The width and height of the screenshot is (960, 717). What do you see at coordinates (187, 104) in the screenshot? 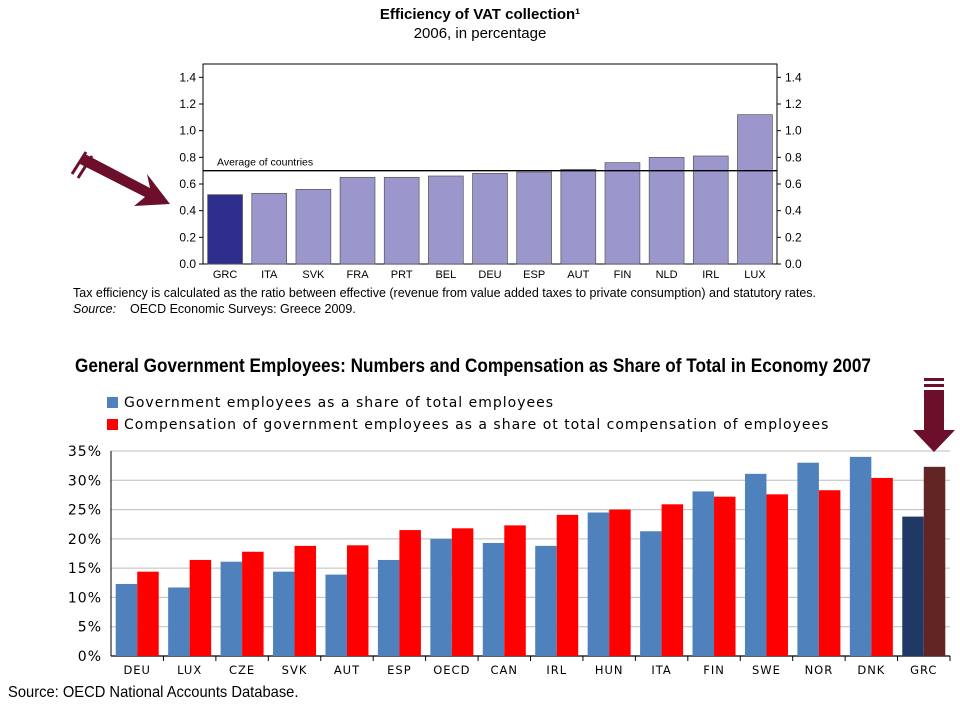
I see `ytick-label-left: 1.2` at bounding box center [187, 104].